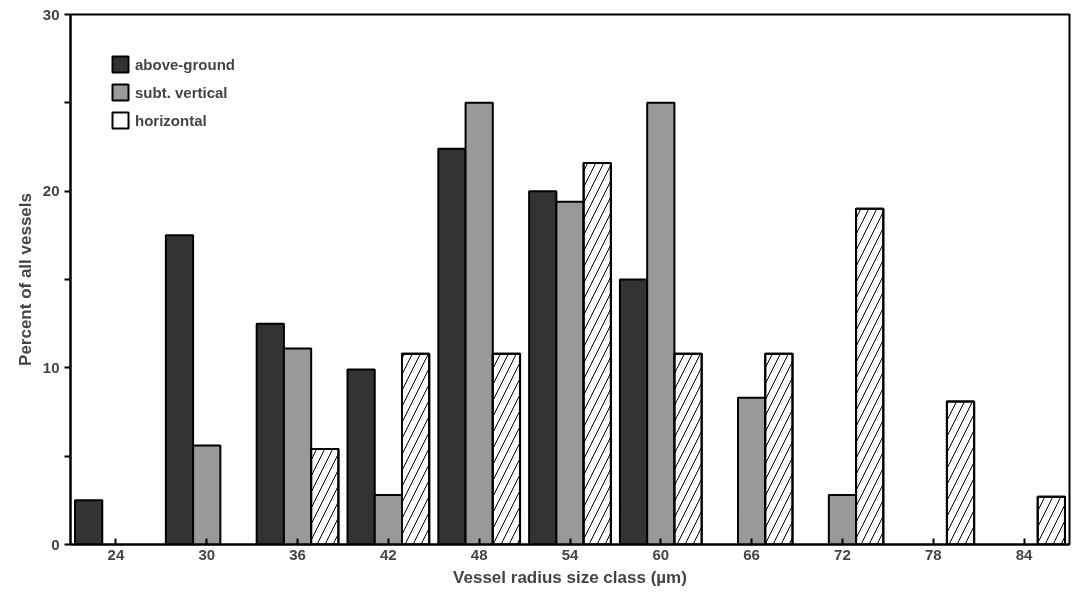 The image size is (1079, 614). What do you see at coordinates (51, 367) in the screenshot?
I see `y-tick-label: 10` at bounding box center [51, 367].